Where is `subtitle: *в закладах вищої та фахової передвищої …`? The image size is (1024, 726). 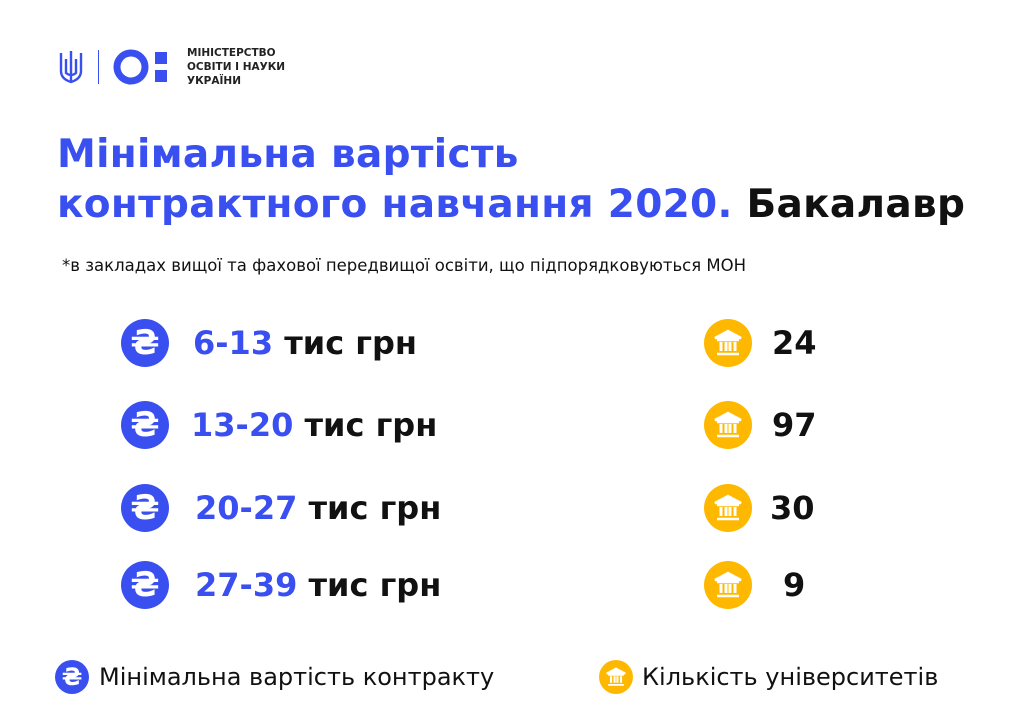
subtitle: *в закладах вищої та фахової передвищої … is located at coordinates (404, 265).